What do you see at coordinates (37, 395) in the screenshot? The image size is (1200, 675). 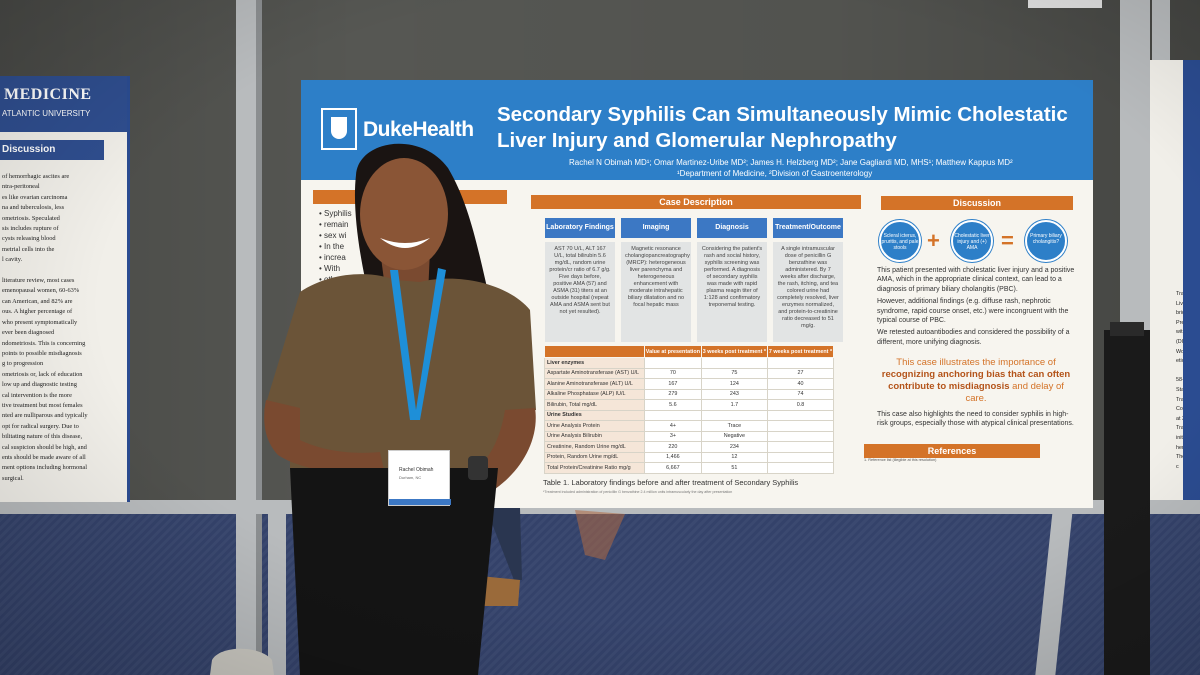 I see `left-poster-line: cal intervention is the more` at bounding box center [37, 395].